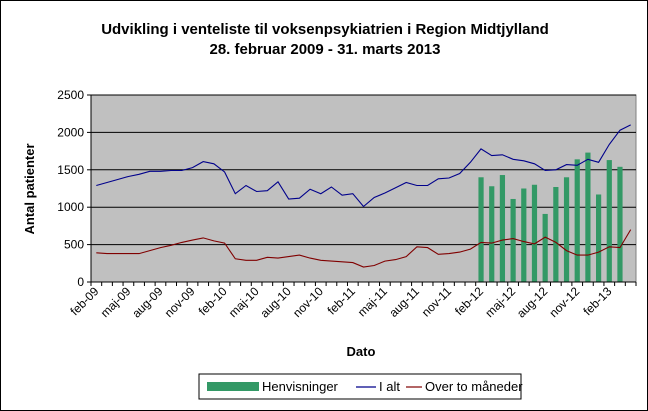 The image size is (648, 411). I want to click on x-tick-label: nov-10, so click(308, 302).